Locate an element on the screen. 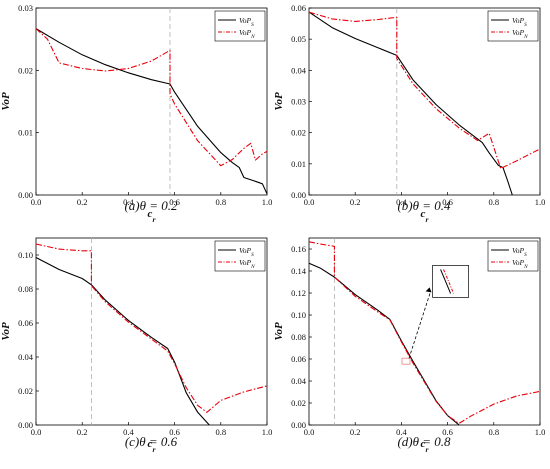  panel-caption: (d)θ = 0.8 is located at coordinates (424, 441).